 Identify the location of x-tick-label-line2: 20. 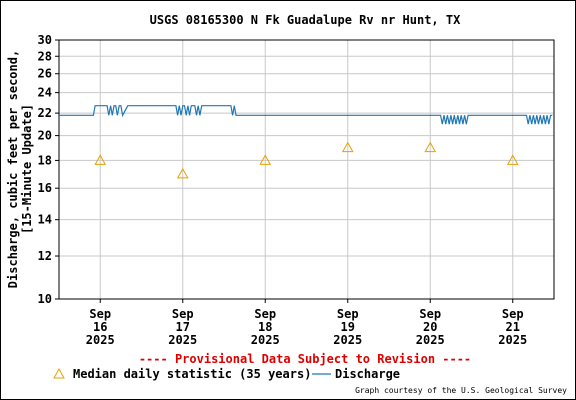
(430, 327).